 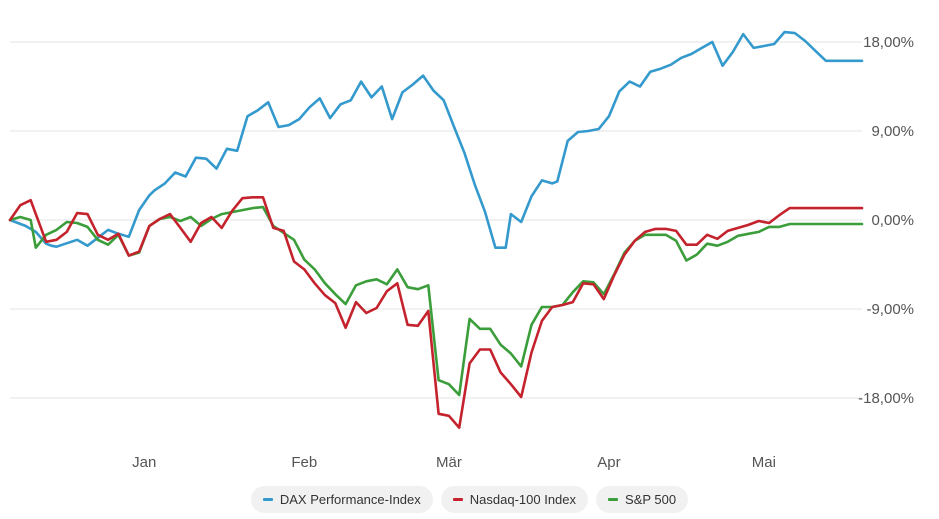 I want to click on legend-label: DAX Performance-Index, so click(x=350, y=499).